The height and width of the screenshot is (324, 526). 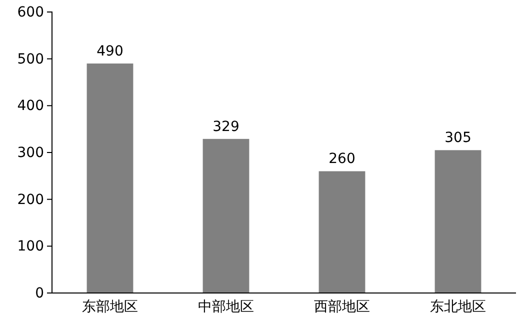 I want to click on y-tick-label: 600, so click(x=30, y=12).